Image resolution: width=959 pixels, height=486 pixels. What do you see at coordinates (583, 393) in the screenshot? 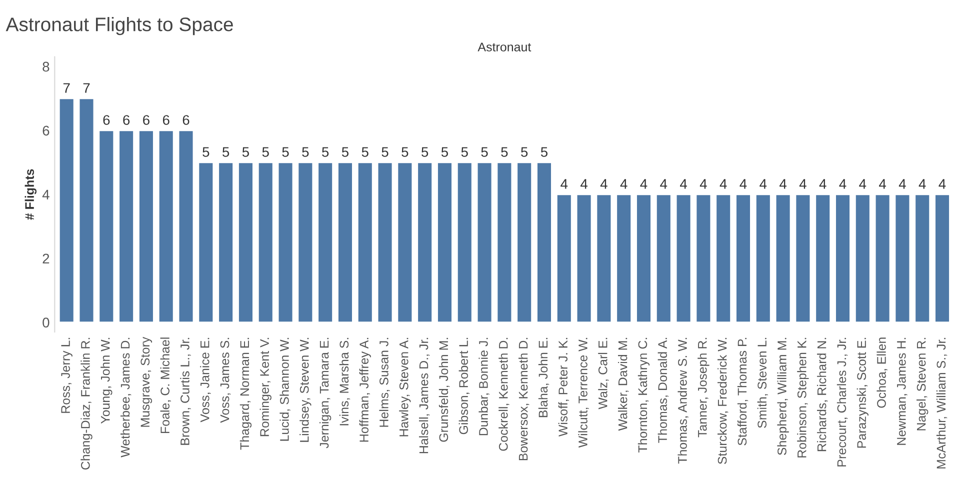
I see `x-tick-label: Wilcutt, Terrence W.` at bounding box center [583, 393].